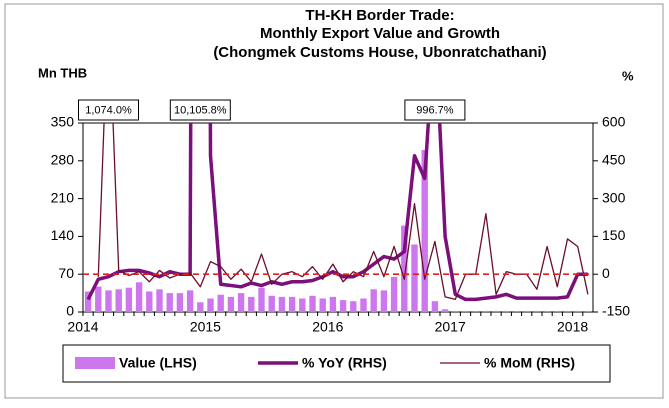 This screenshot has width=669, height=408. What do you see at coordinates (628, 75) in the screenshot?
I see `y2-axis-label: %` at bounding box center [628, 75].